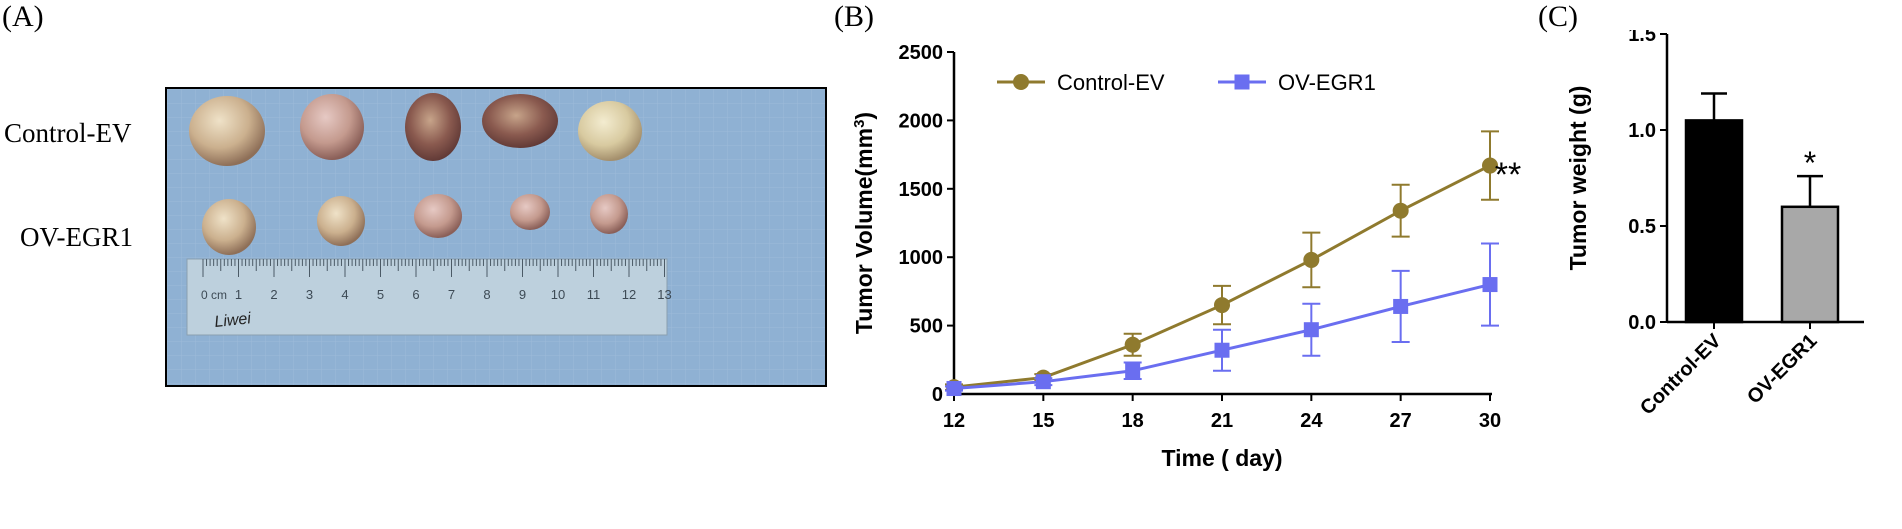 This screenshot has width=1902, height=529. I want to click on ruler-number: 9, so click(522, 294).